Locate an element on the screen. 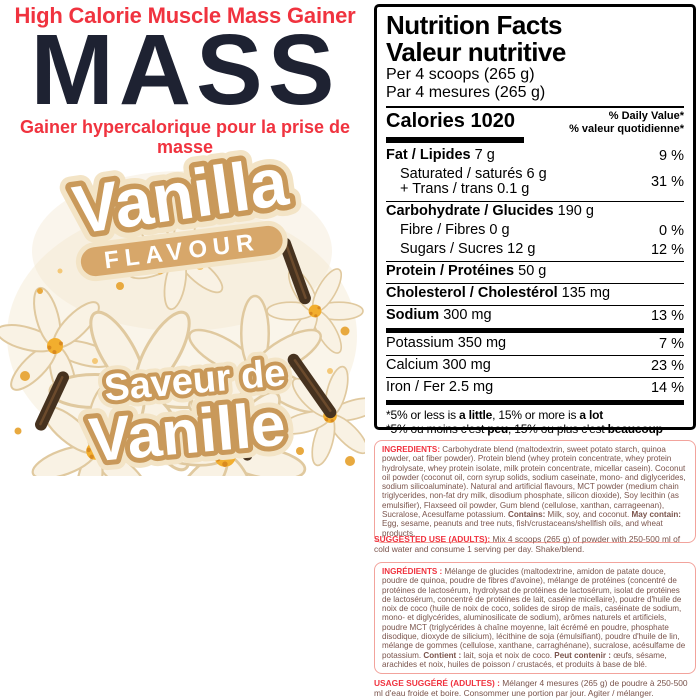 Image resolution: width=700 pixels, height=700 pixels. calories-underline is located at coordinates (455, 140).